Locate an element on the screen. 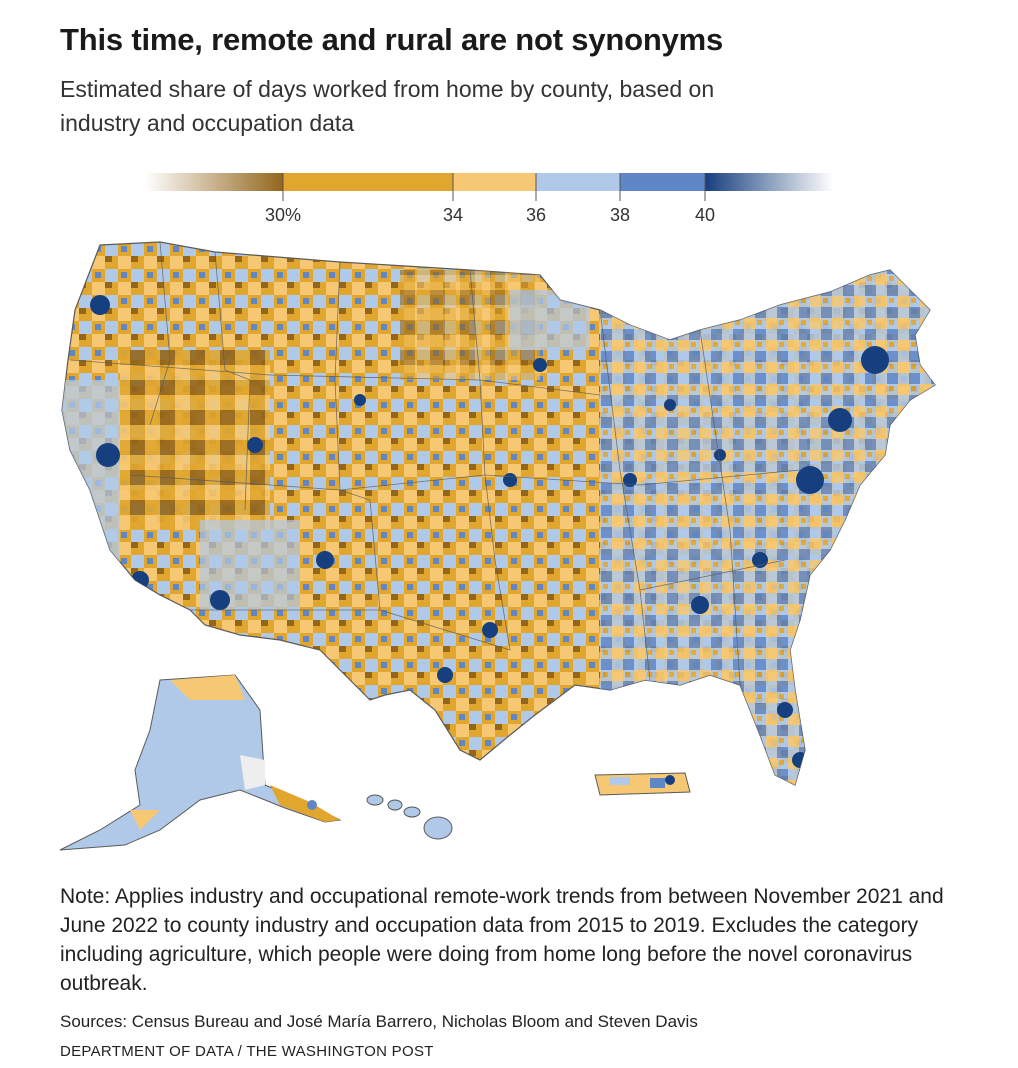 Image resolution: width=1018 pixels, height=1068 pixels. hawaii is located at coordinates (409, 817).